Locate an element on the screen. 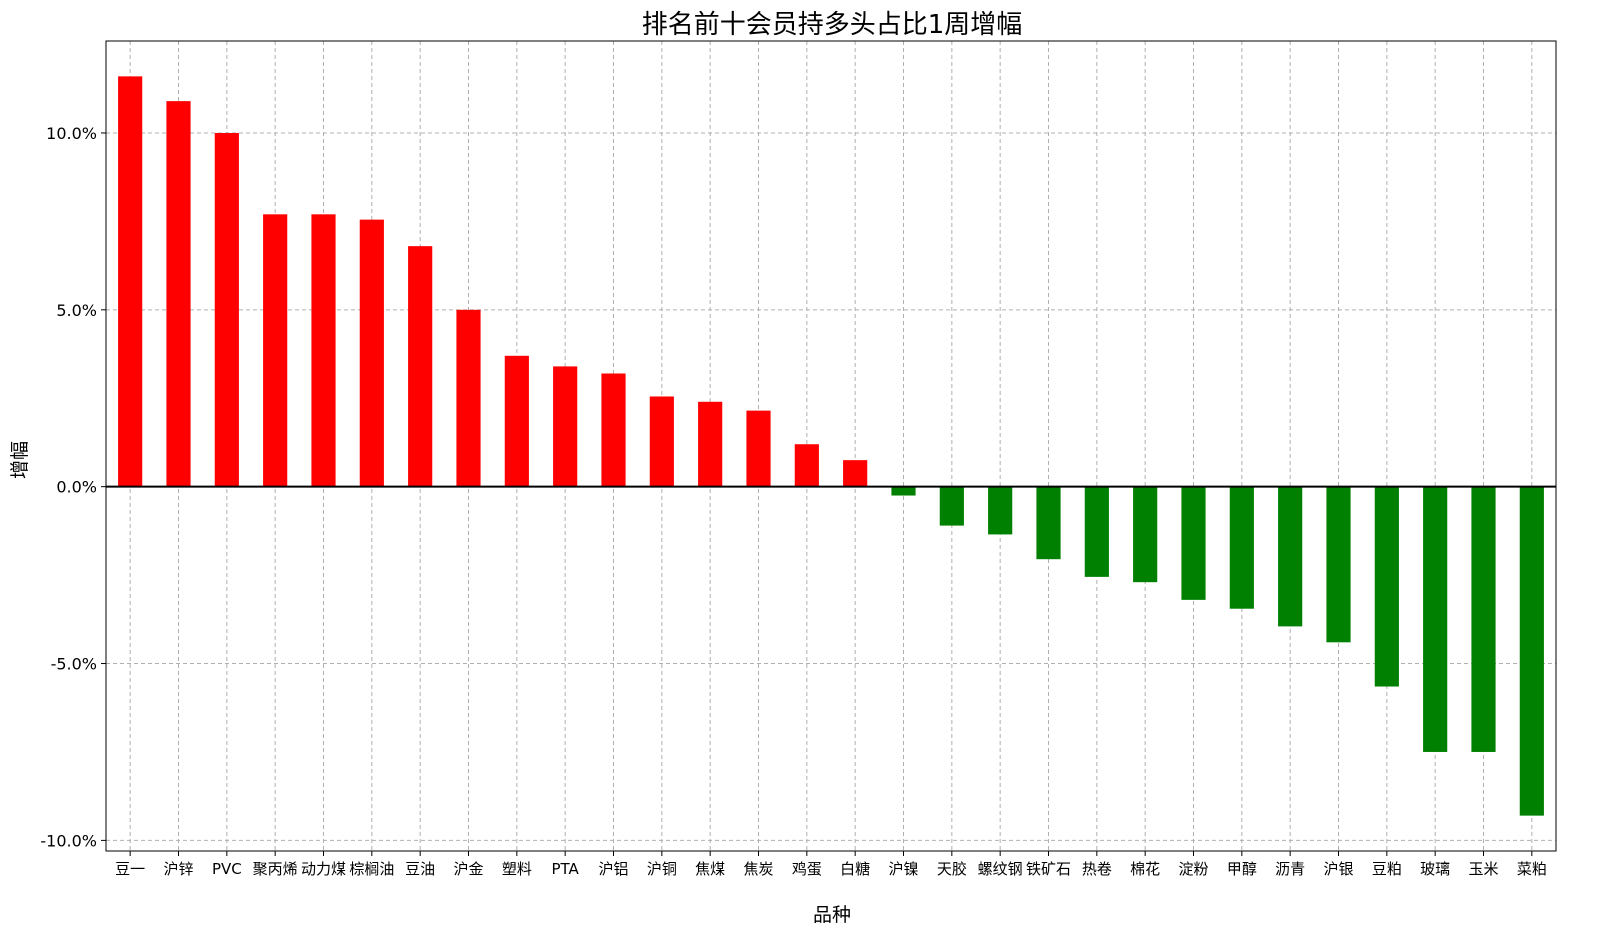 Image resolution: width=1608 pixels, height=933 pixels. x-tick-label: 棕榈油 is located at coordinates (371, 869).